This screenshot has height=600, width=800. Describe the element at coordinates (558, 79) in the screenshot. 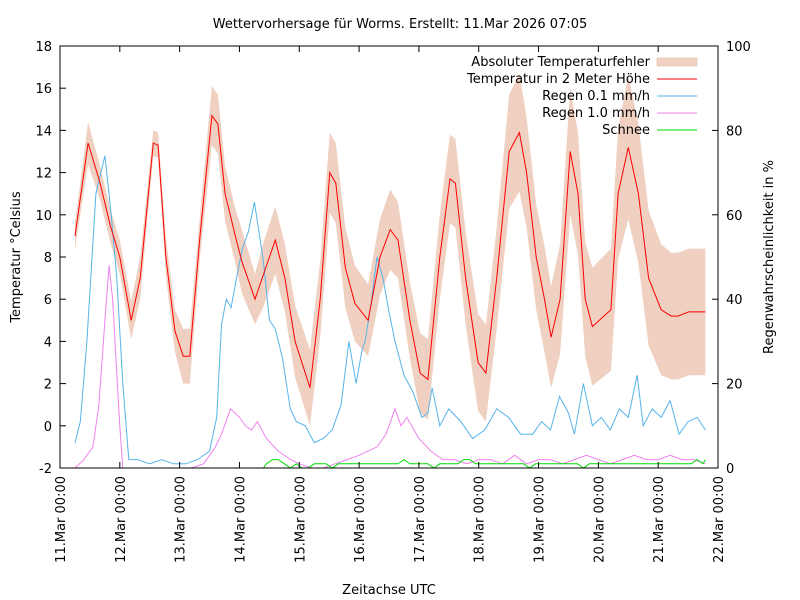

I see `legend-label: Temperatur in 2 Meter Höhe` at that location.